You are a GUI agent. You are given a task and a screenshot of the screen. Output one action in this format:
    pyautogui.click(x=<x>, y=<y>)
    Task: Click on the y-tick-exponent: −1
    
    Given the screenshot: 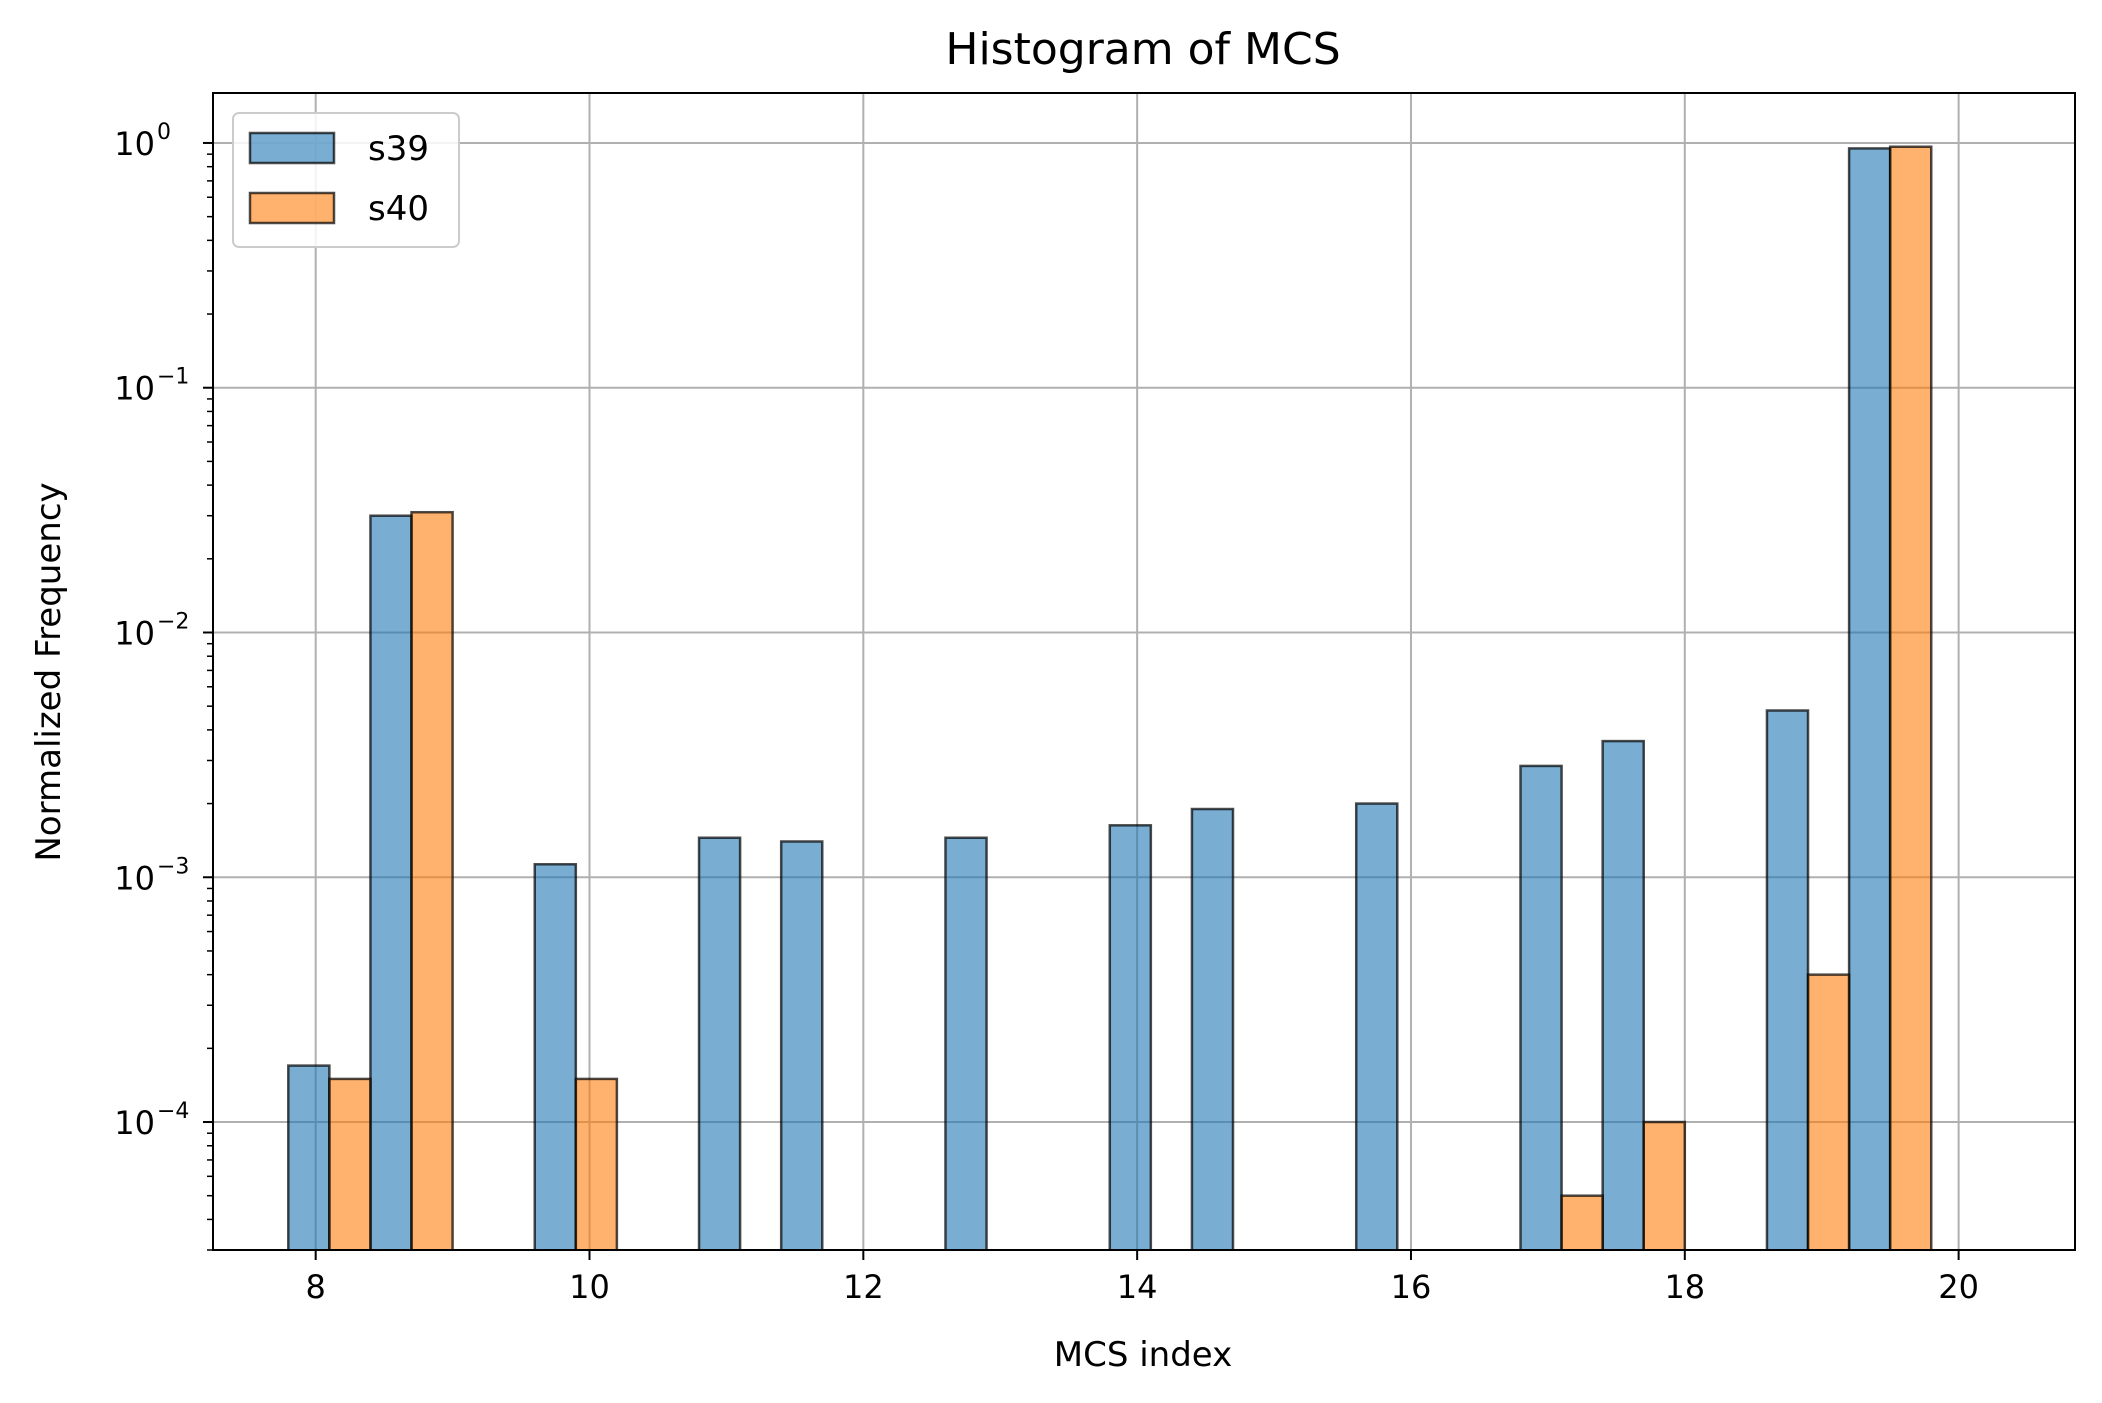 What is the action you would take?
    pyautogui.click(x=173, y=377)
    